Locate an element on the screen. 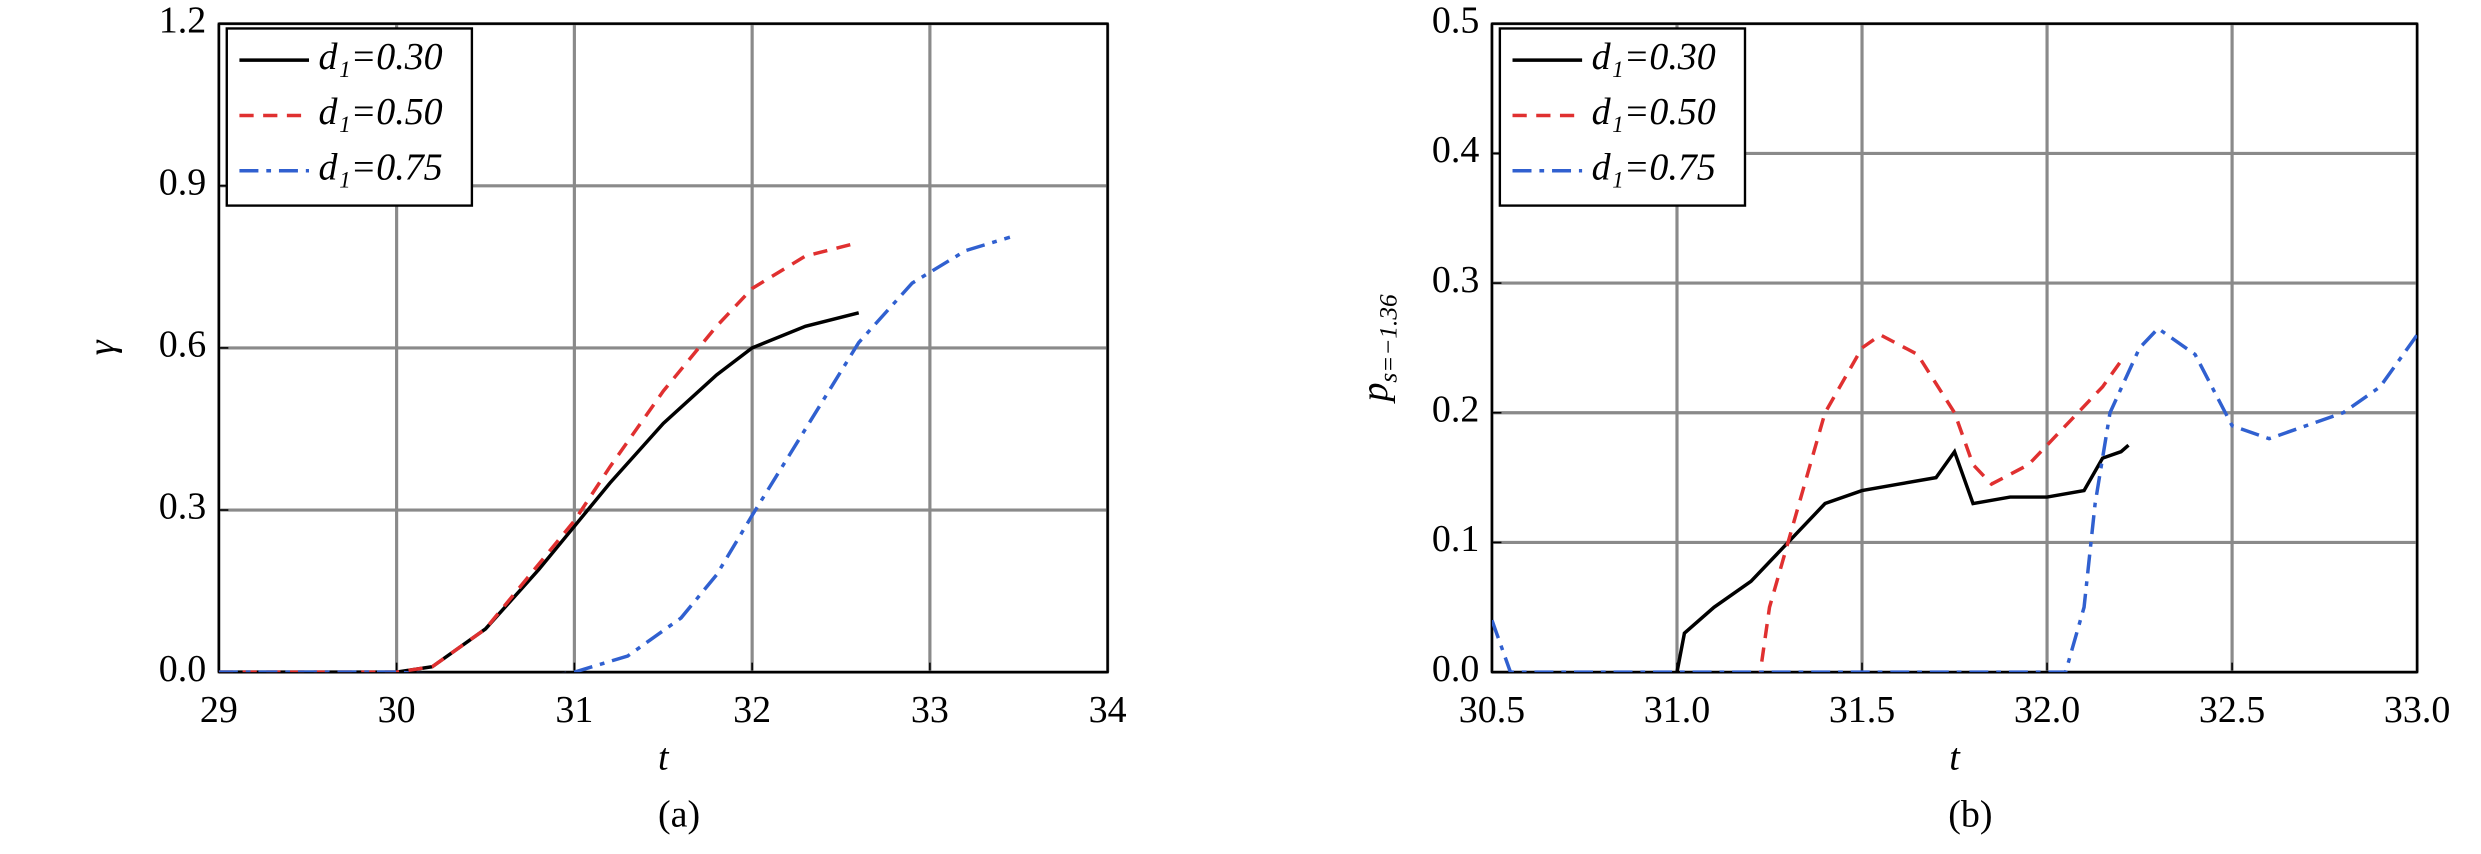 The width and height of the screenshot is (2481, 854). x-tick-label: 31 is located at coordinates (574, 710).